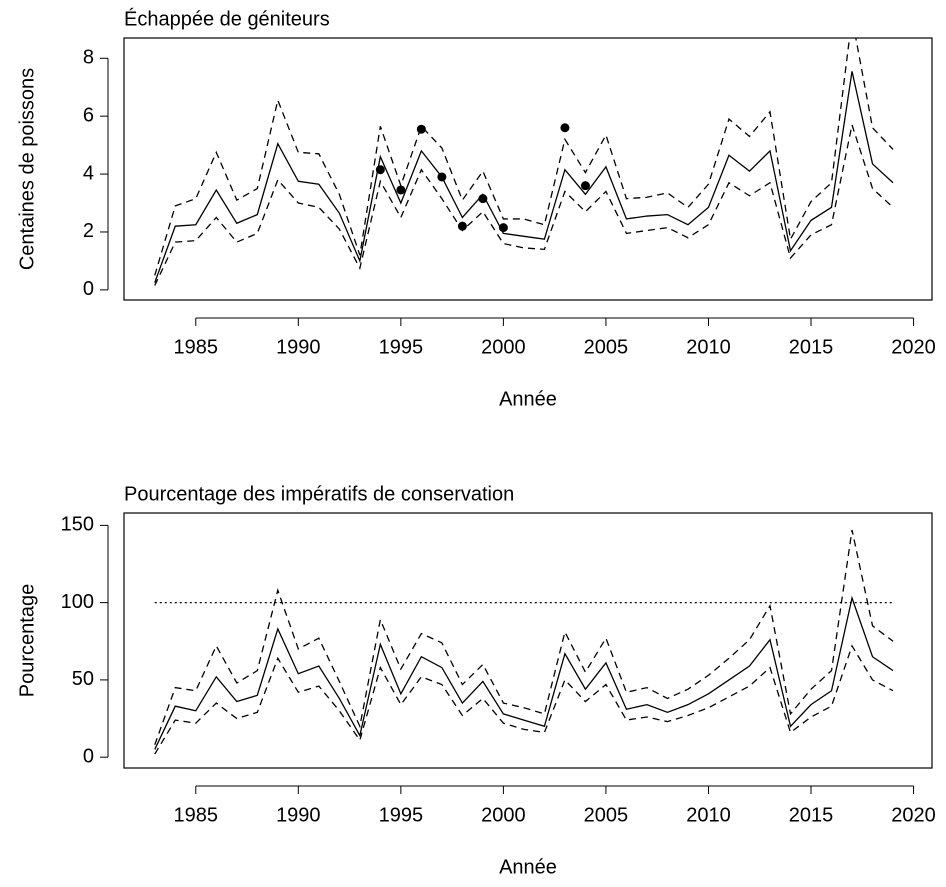 This screenshot has width=946, height=887. I want to click on median-line, so click(524, 672).